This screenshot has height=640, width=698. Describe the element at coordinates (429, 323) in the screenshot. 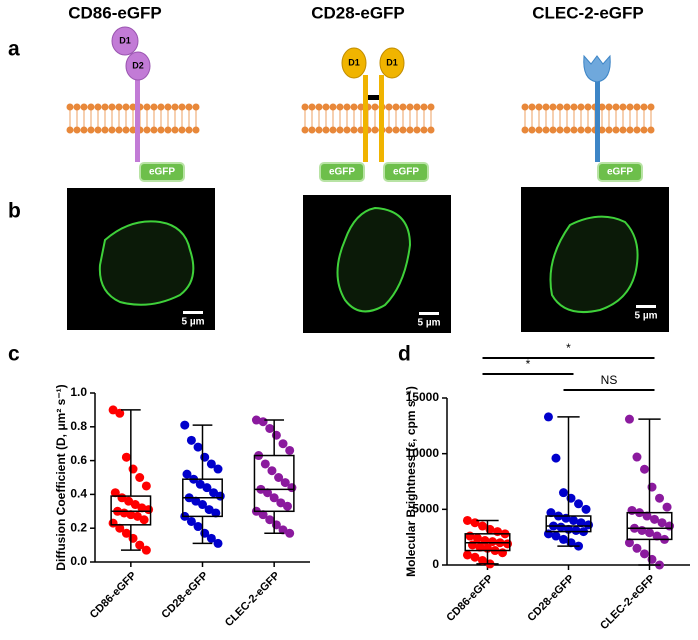

I see `scale-label: 5 µm` at that location.